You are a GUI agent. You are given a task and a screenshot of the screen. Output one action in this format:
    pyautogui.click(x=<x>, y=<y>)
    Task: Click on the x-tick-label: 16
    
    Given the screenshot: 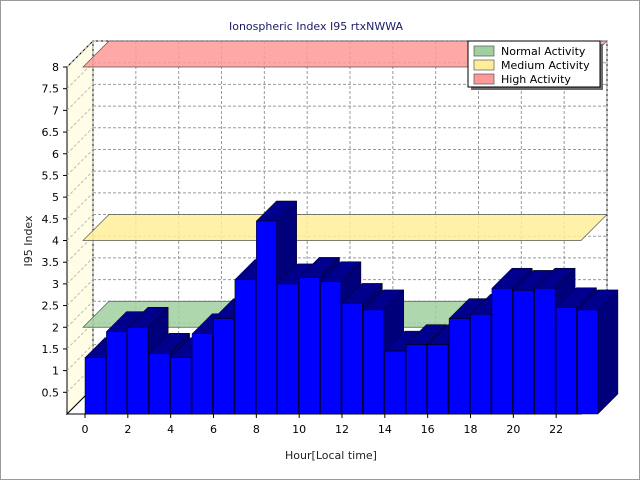 What is the action you would take?
    pyautogui.click(x=428, y=429)
    